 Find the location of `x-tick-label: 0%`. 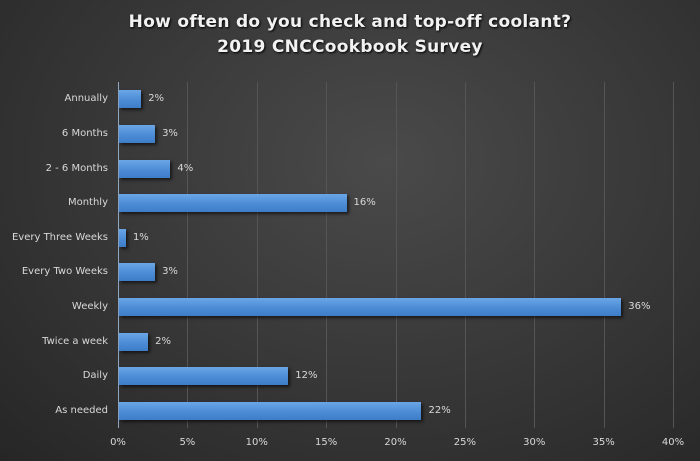

x-tick-label: 0% is located at coordinates (118, 442).